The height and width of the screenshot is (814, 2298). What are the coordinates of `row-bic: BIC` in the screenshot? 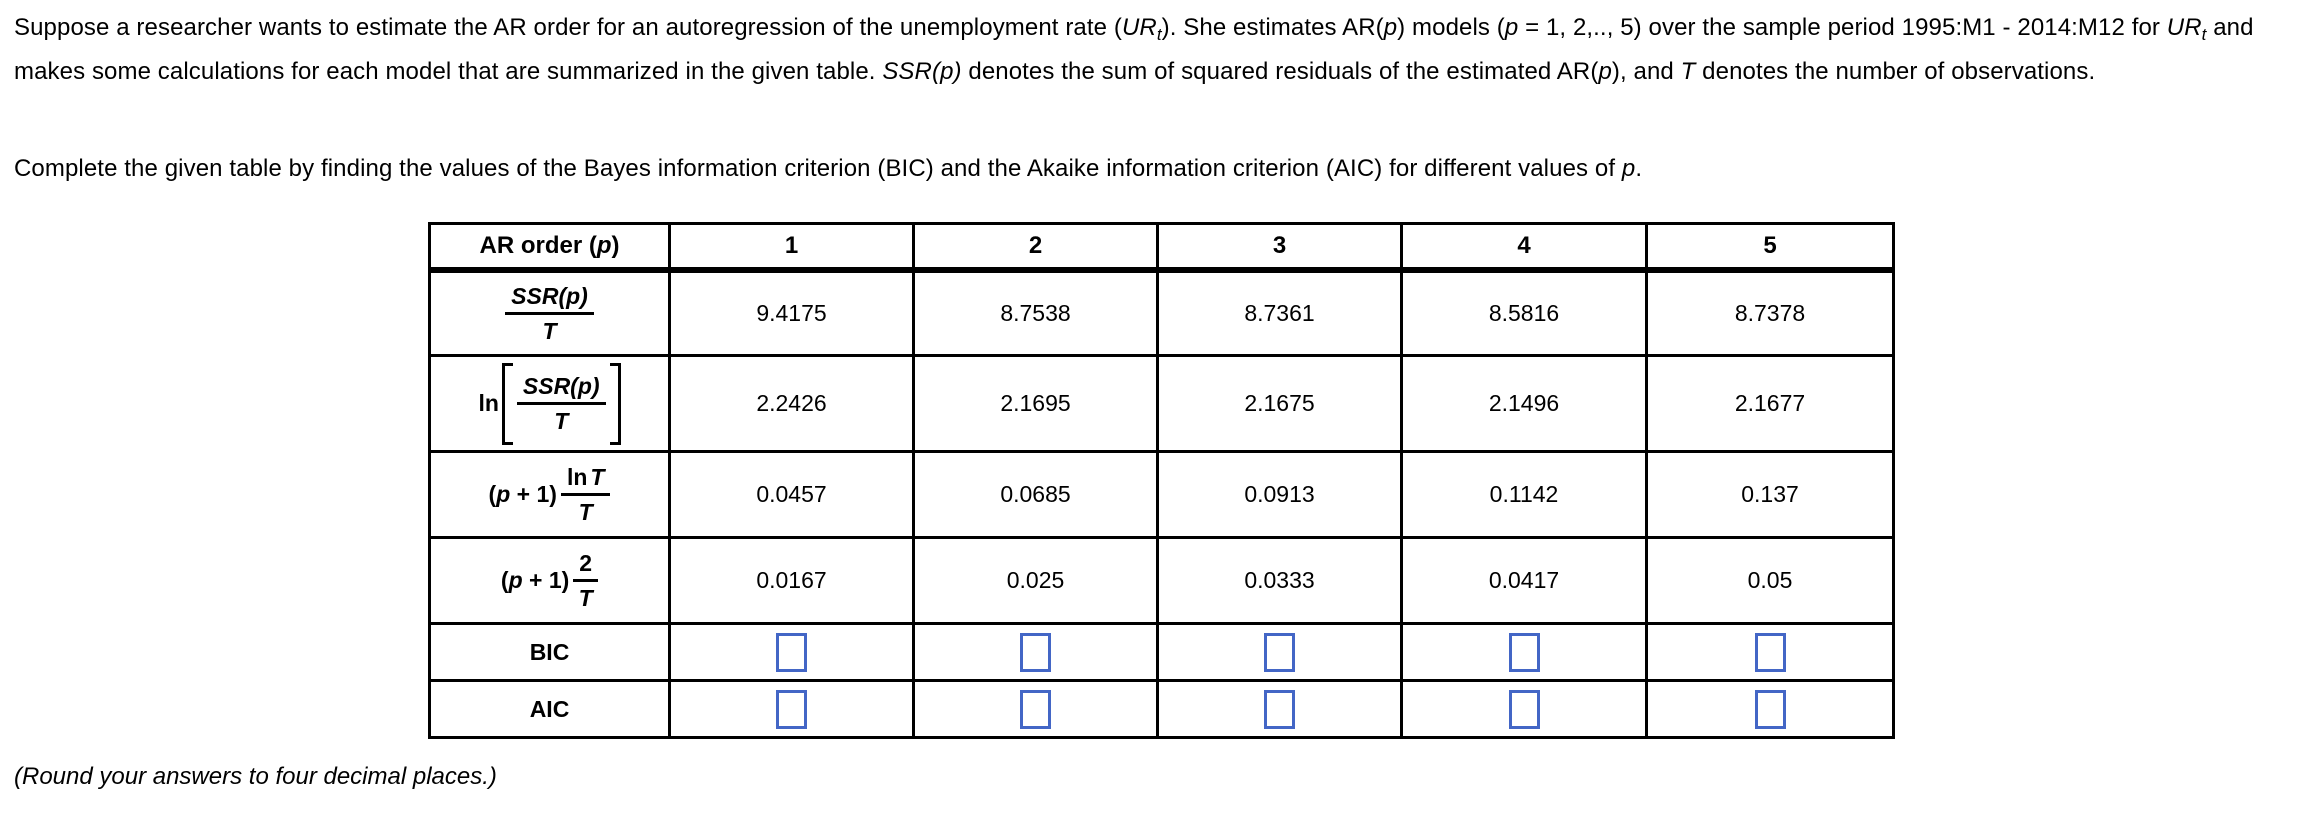 It's located at (1161, 652).